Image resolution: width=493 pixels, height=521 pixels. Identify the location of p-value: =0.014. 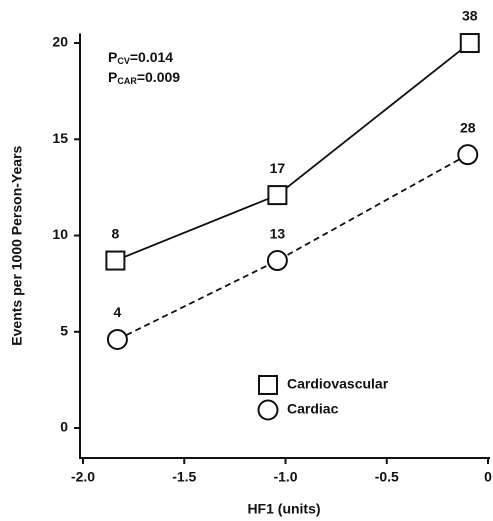
(151, 57).